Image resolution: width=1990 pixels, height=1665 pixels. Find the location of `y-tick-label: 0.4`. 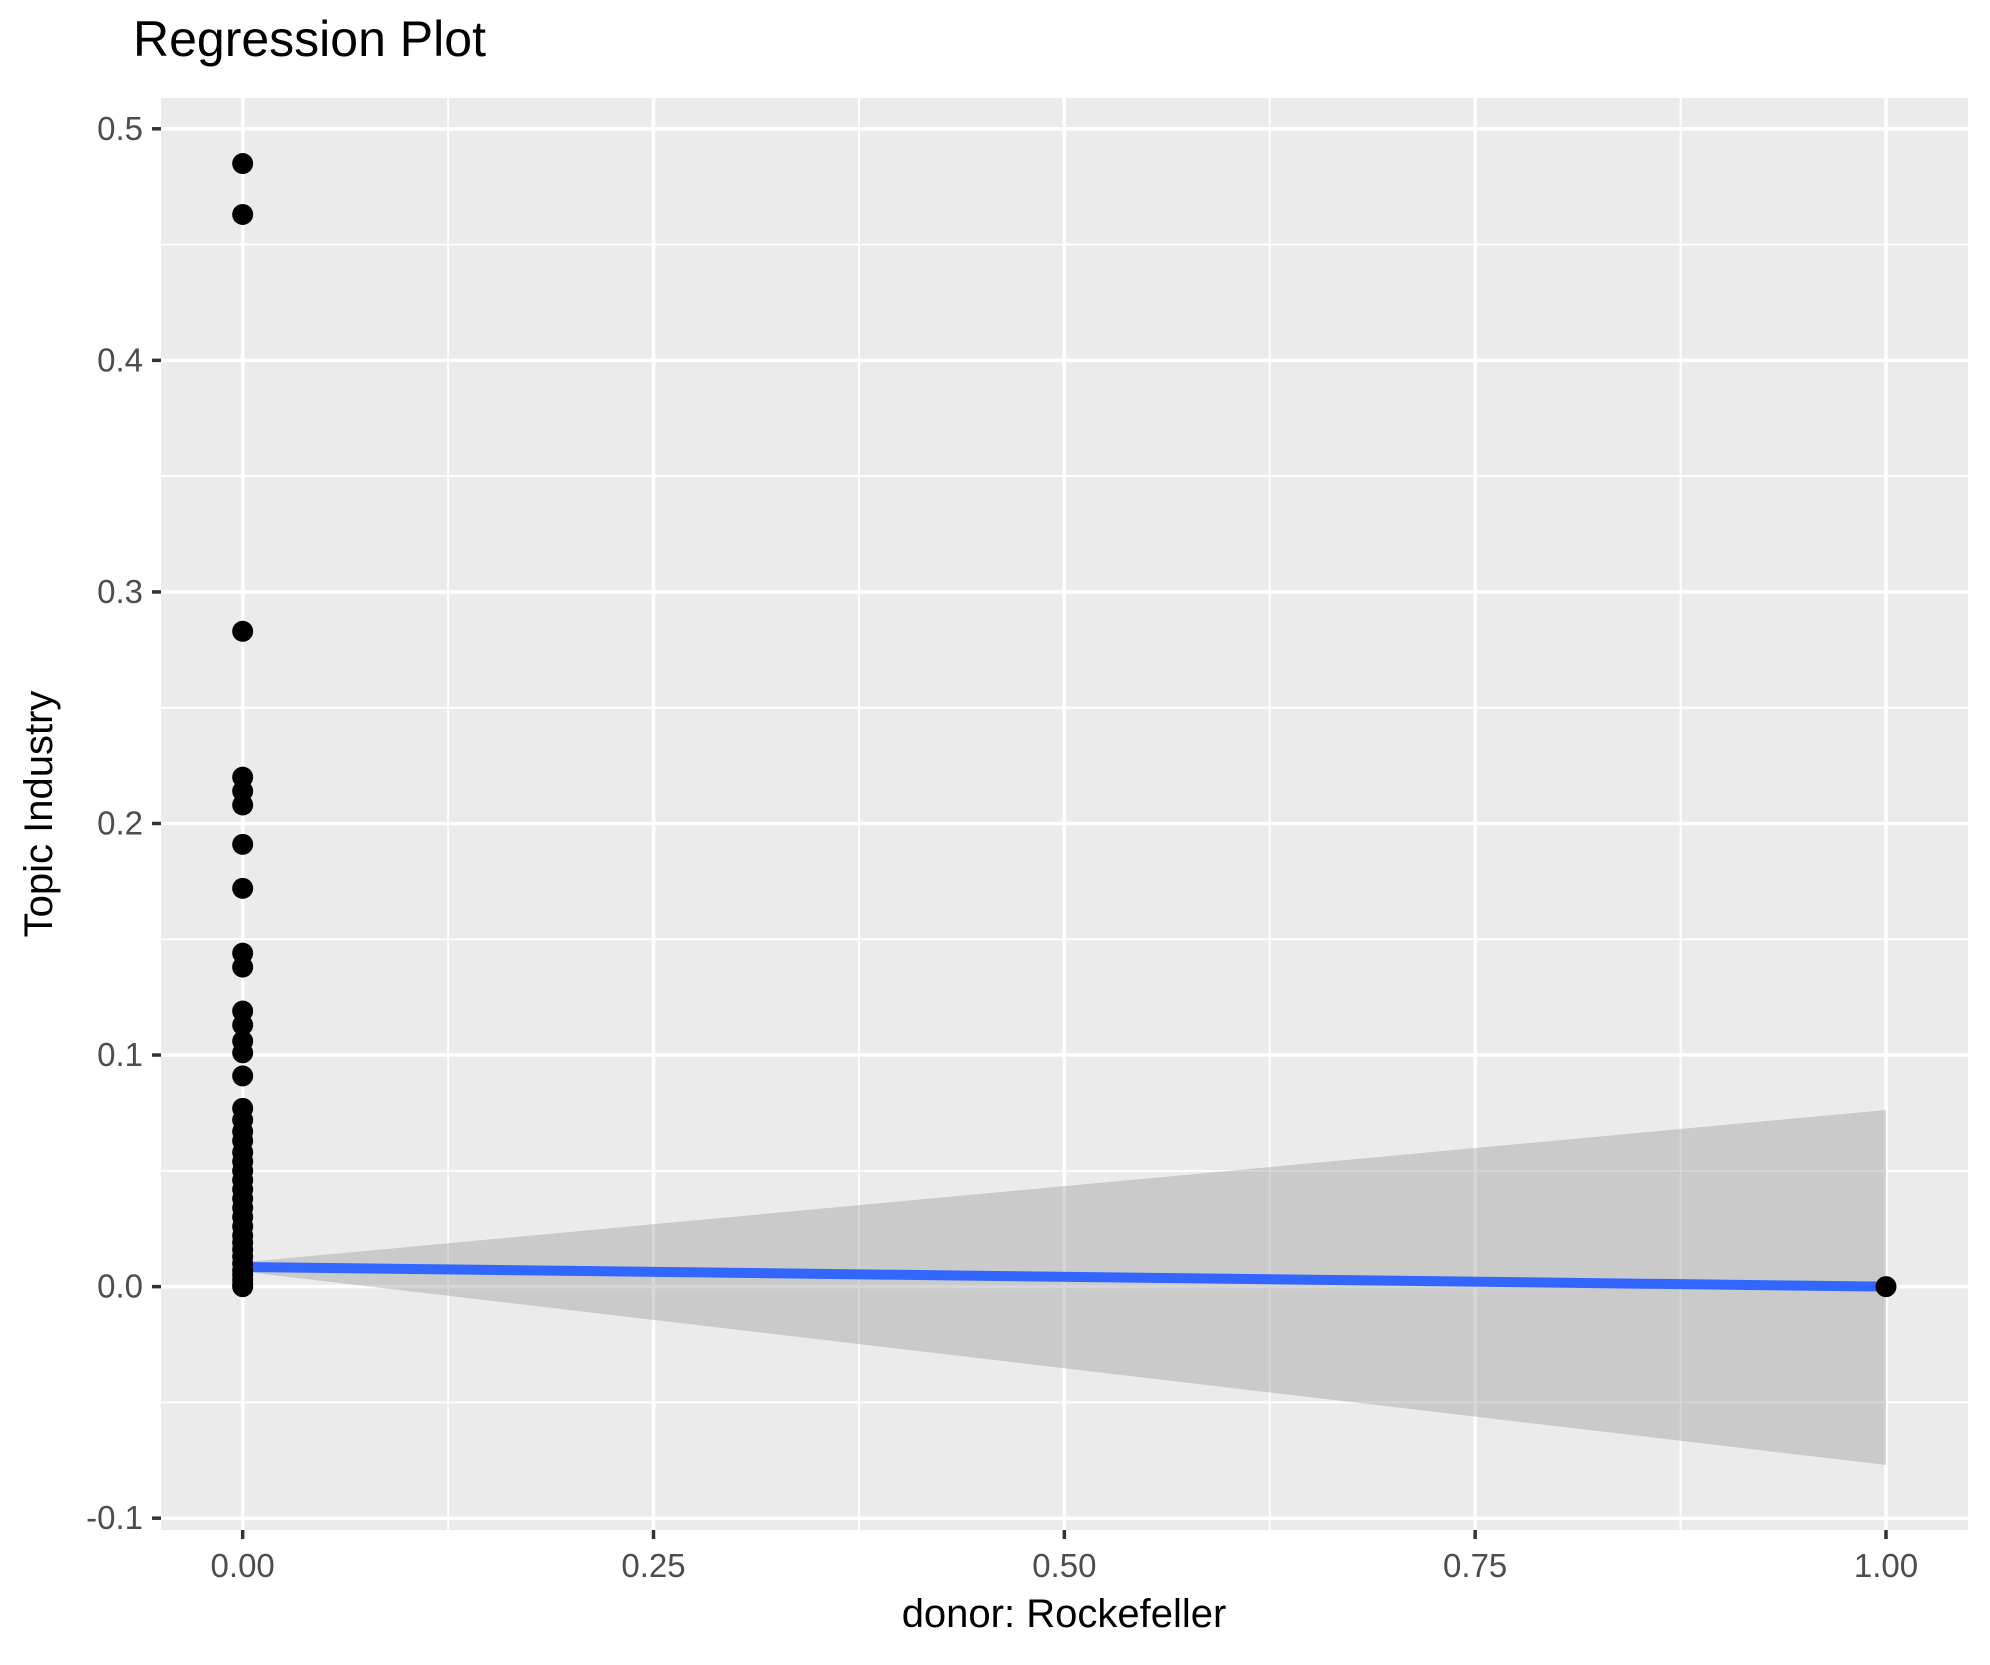

y-tick-label: 0.4 is located at coordinates (120, 359).